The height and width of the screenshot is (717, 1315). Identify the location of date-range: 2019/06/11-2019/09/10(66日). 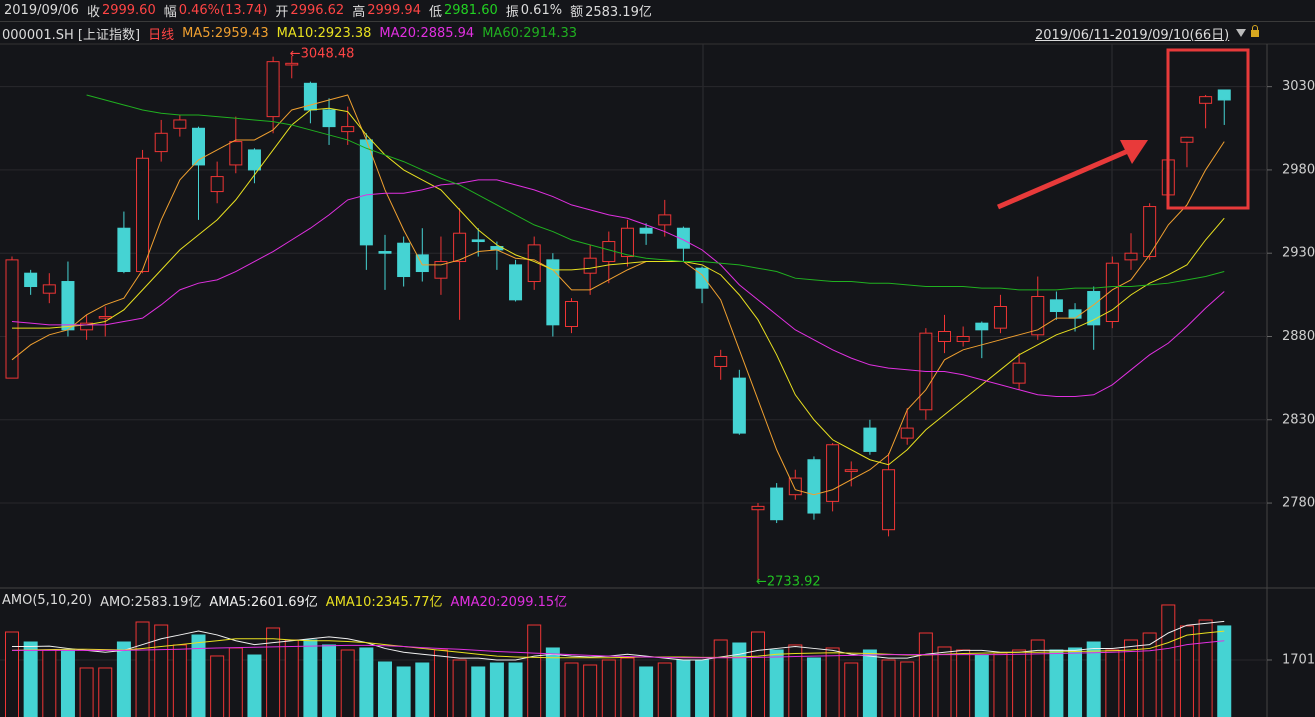
(1132, 35).